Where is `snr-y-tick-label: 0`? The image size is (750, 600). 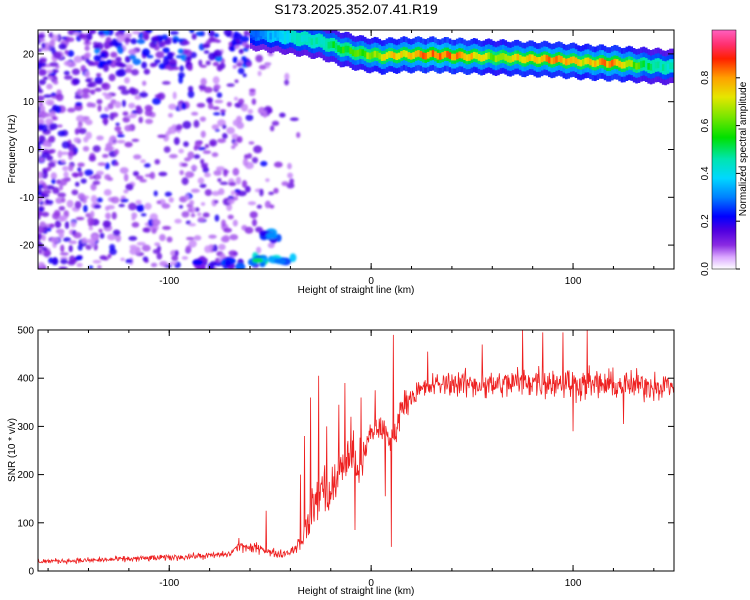 snr-y-tick-label: 0 is located at coordinates (31, 572).